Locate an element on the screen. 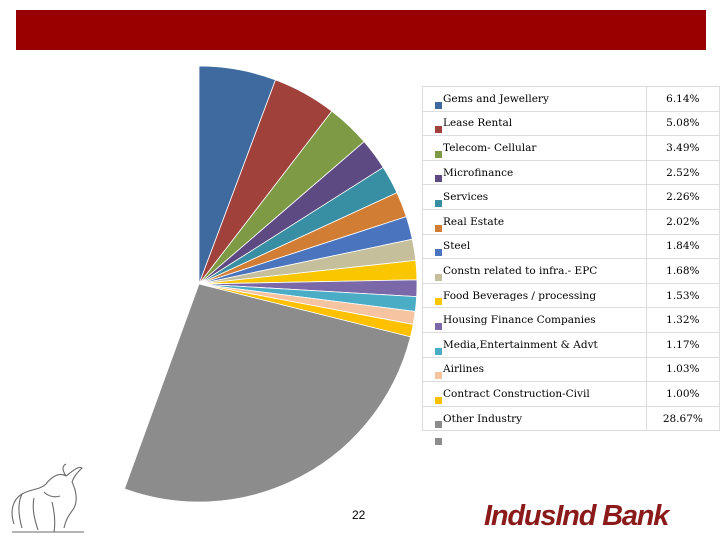  legend-label-text: Gems and Jewellery is located at coordinates (496, 98).